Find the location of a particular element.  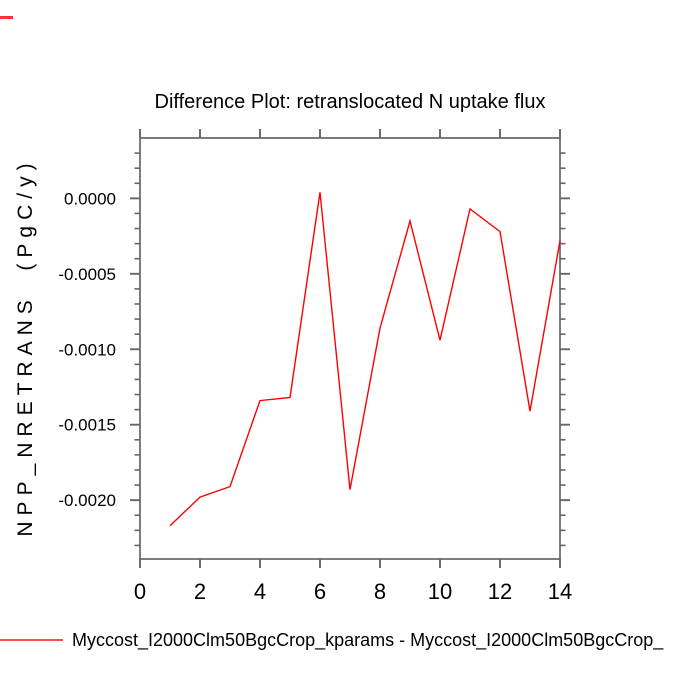

x-tick-label: 8 is located at coordinates (380, 591).